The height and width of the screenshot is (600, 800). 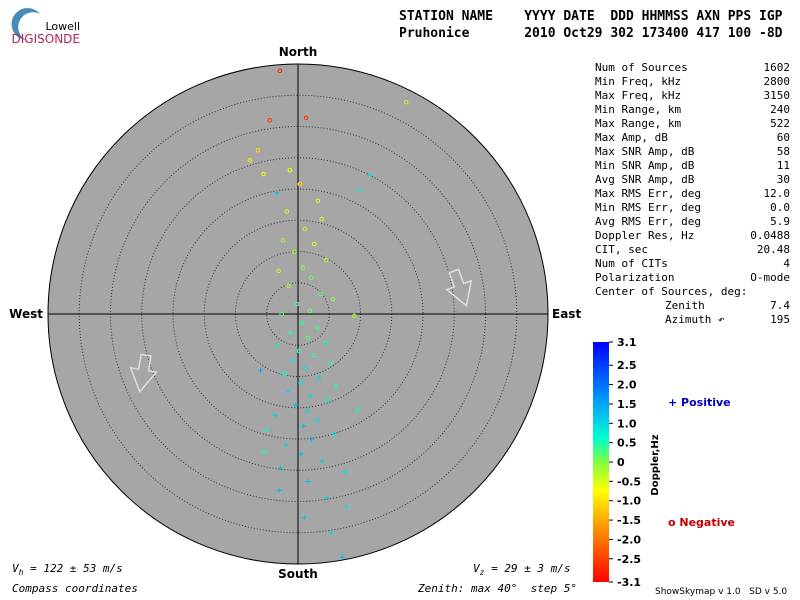 What do you see at coordinates (780, 305) in the screenshot?
I see `zenith-value: 7.4` at bounding box center [780, 305].